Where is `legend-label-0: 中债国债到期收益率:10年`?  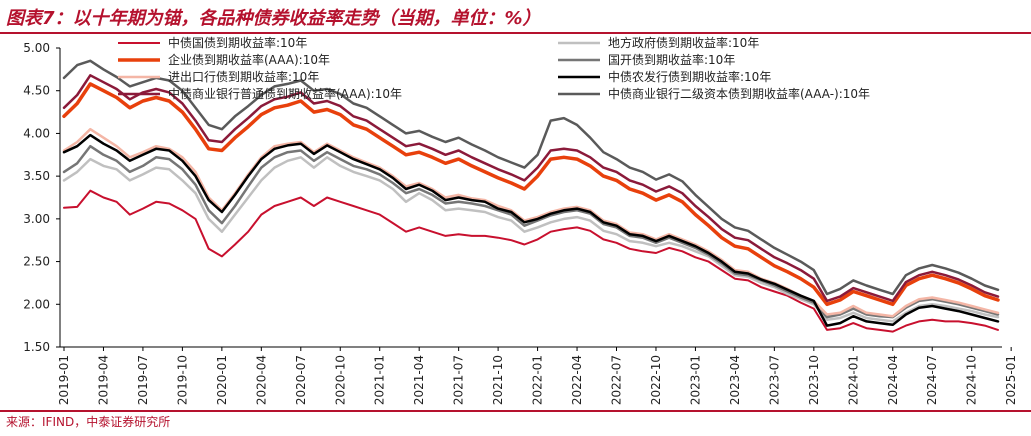
legend-label-0: 中债国债到期收益率:10年 is located at coordinates (237, 42).